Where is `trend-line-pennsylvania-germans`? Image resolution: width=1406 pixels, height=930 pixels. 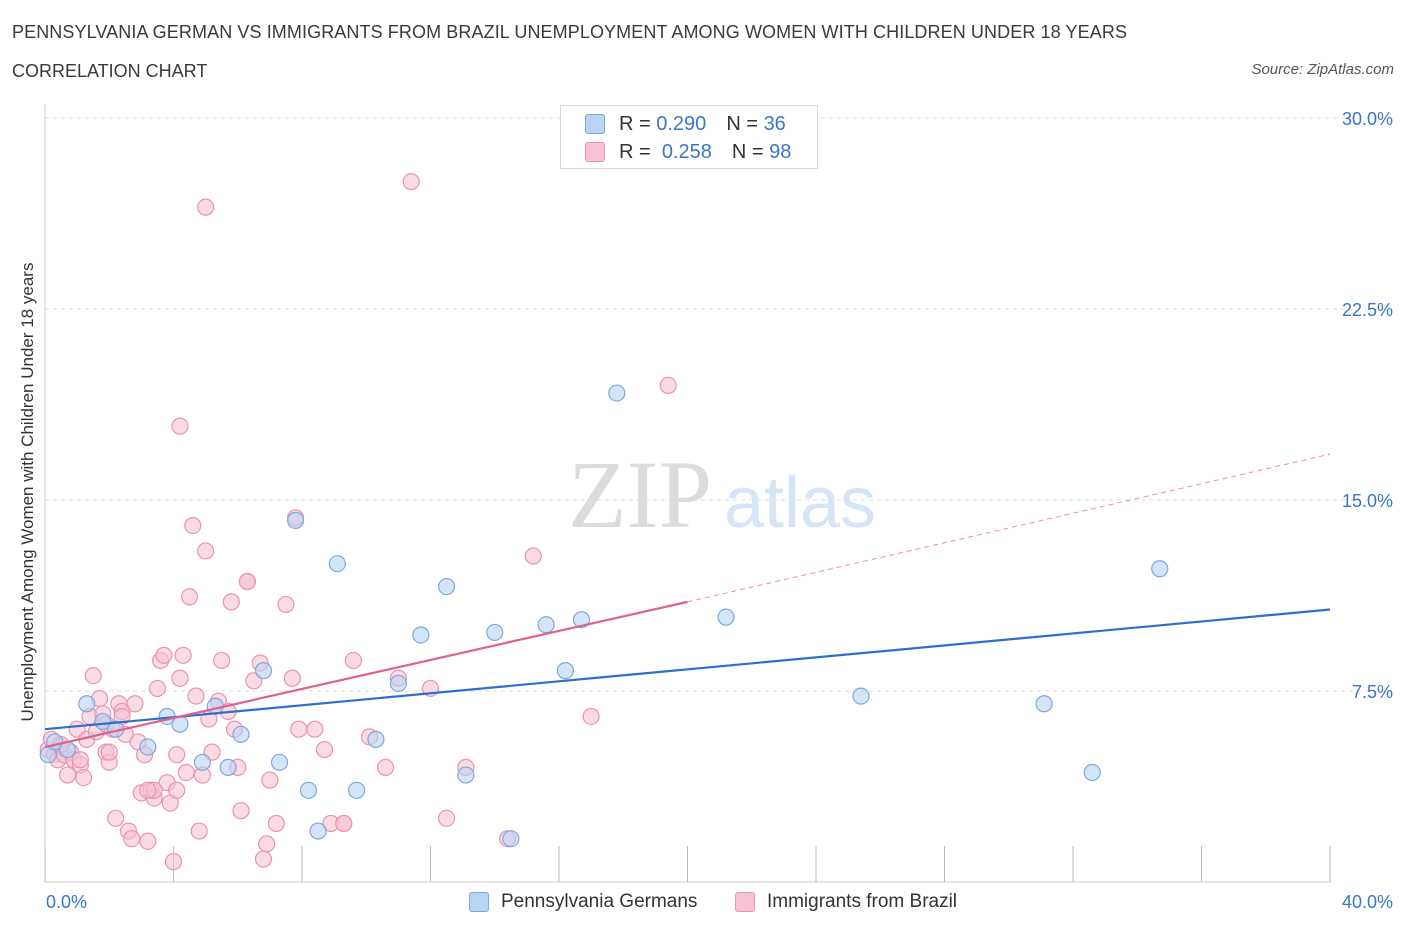
trend-line-pennsylvania-germans is located at coordinates (687, 669).